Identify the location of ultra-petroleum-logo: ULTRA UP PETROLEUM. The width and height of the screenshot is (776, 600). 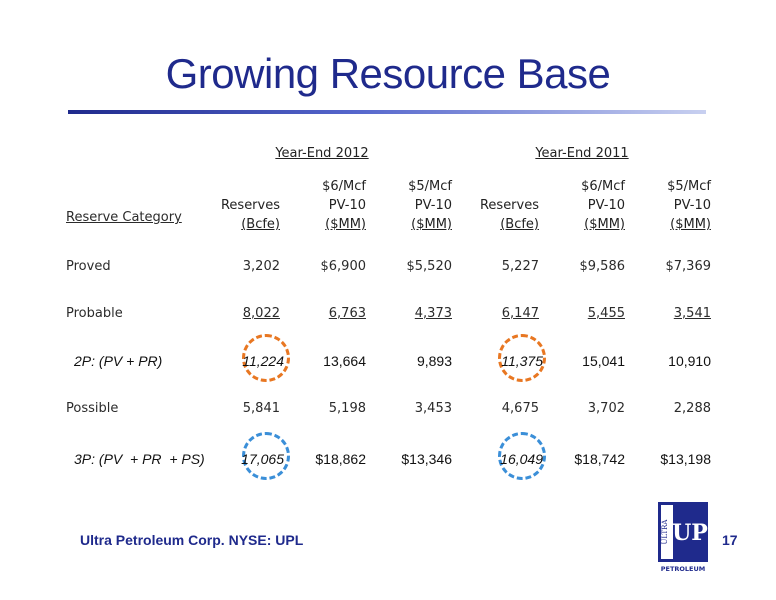
(683, 537).